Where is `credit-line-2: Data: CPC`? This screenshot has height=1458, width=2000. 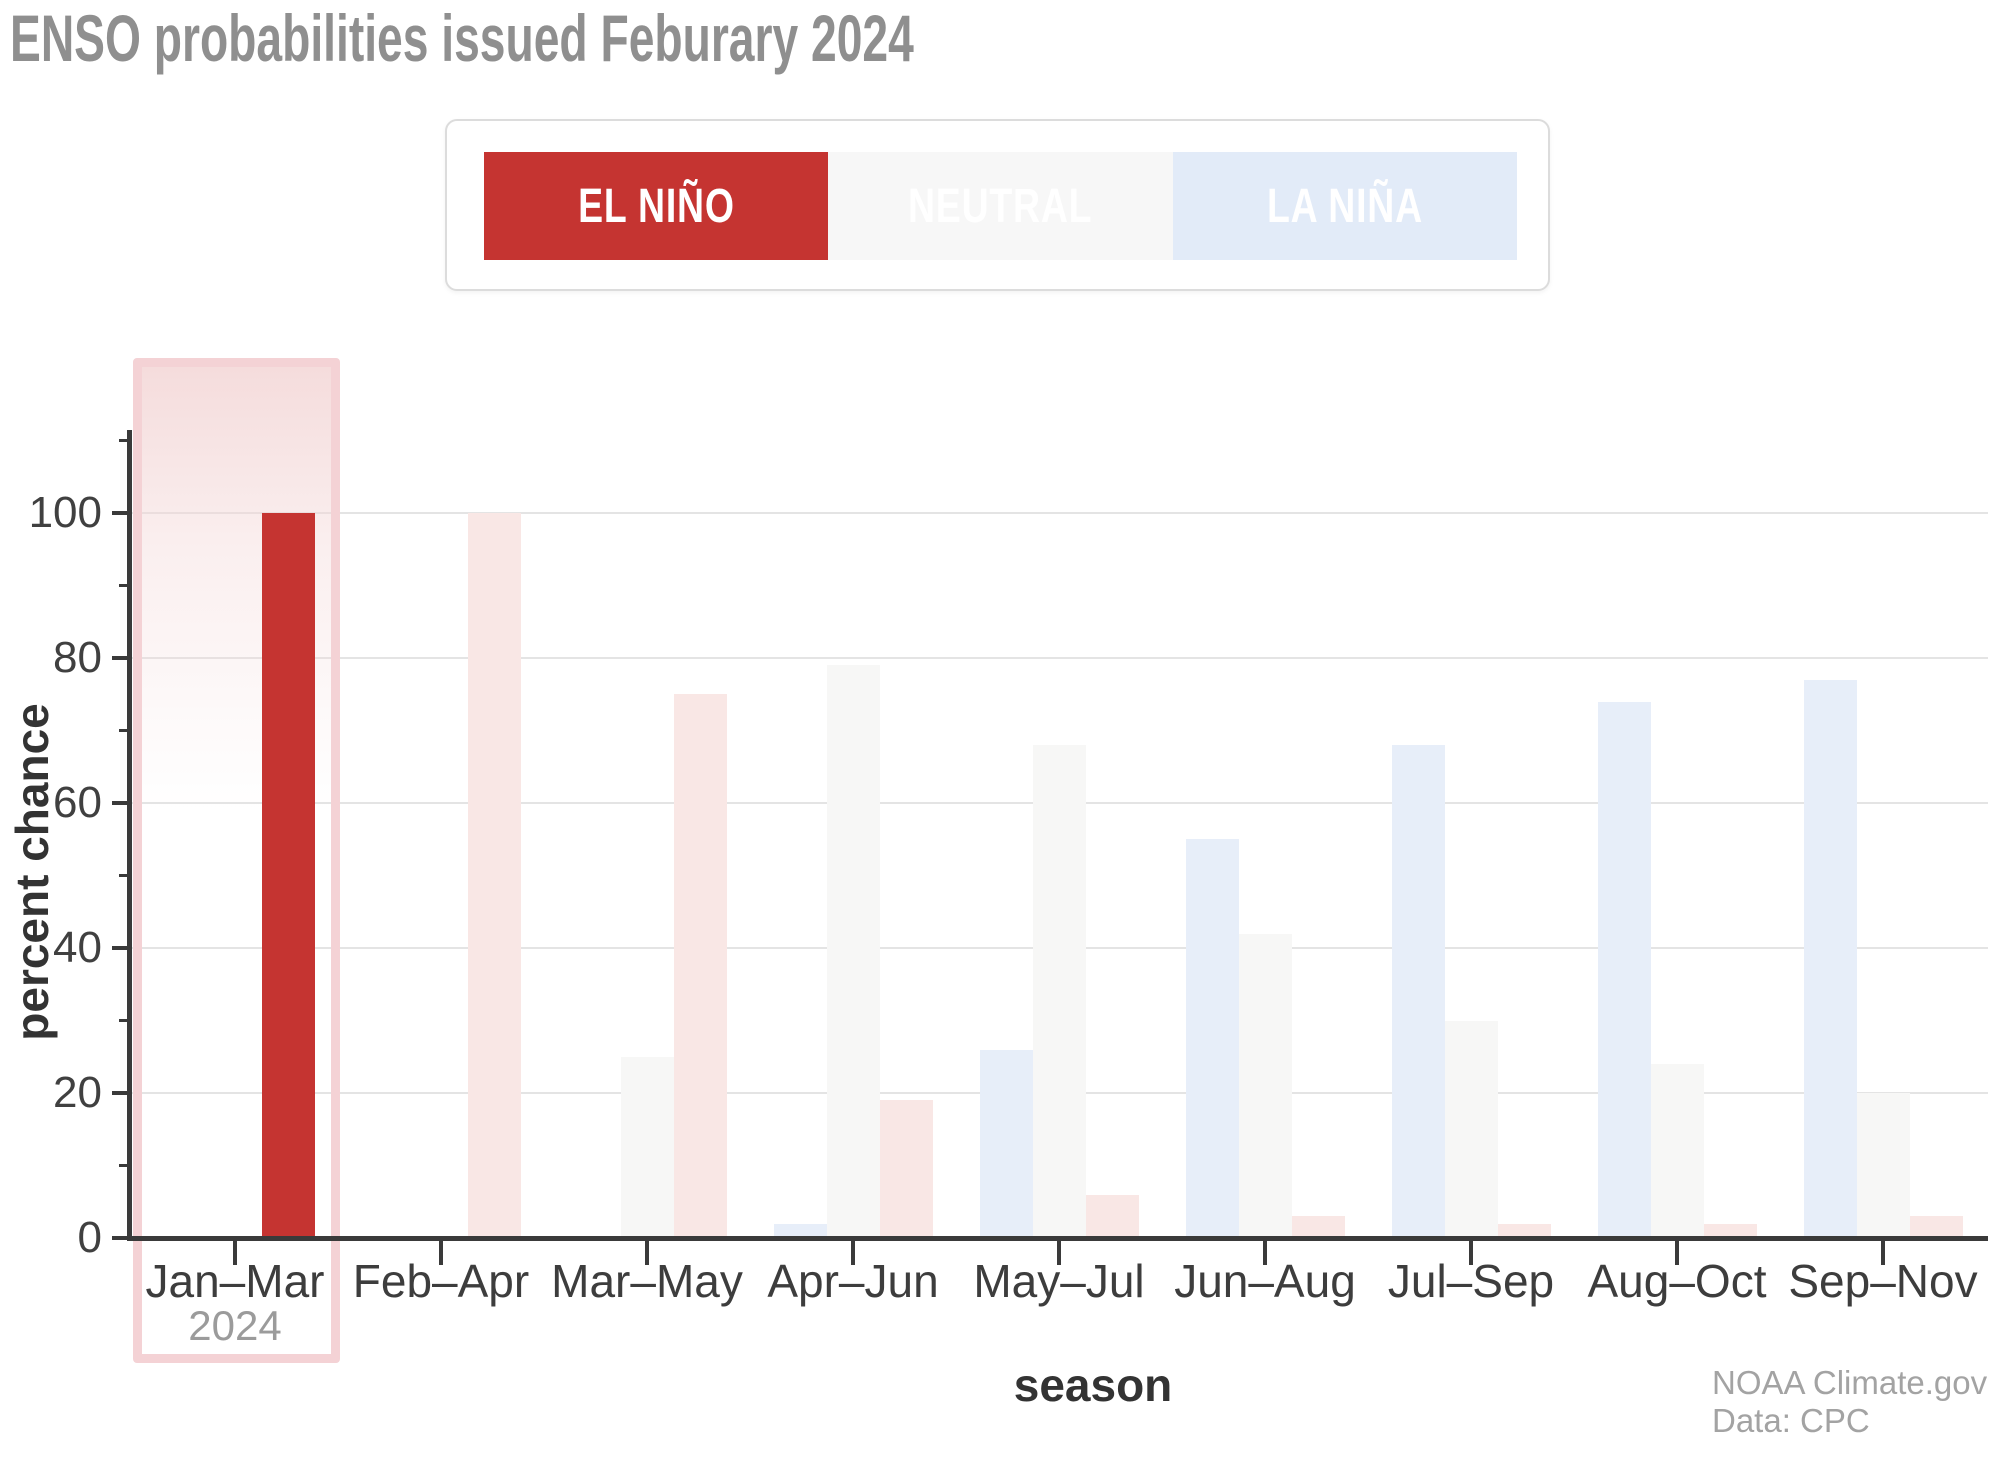
credit-line-2: Data: CPC is located at coordinates (1791, 1420).